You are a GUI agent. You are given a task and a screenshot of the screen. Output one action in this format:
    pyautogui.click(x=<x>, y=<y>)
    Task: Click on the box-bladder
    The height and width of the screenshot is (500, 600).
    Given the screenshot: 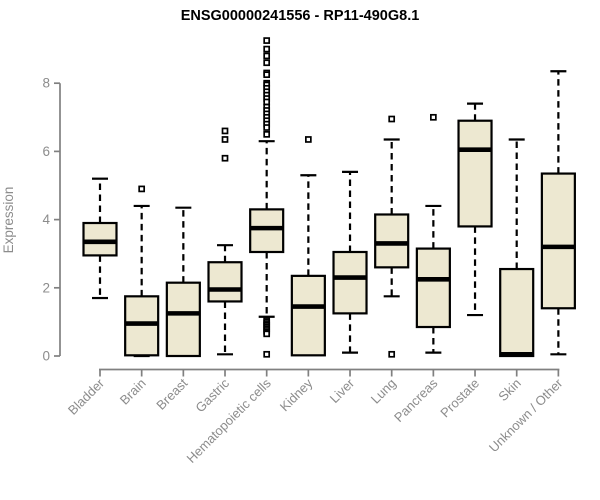 What is the action you would take?
    pyautogui.click(x=100, y=238)
    